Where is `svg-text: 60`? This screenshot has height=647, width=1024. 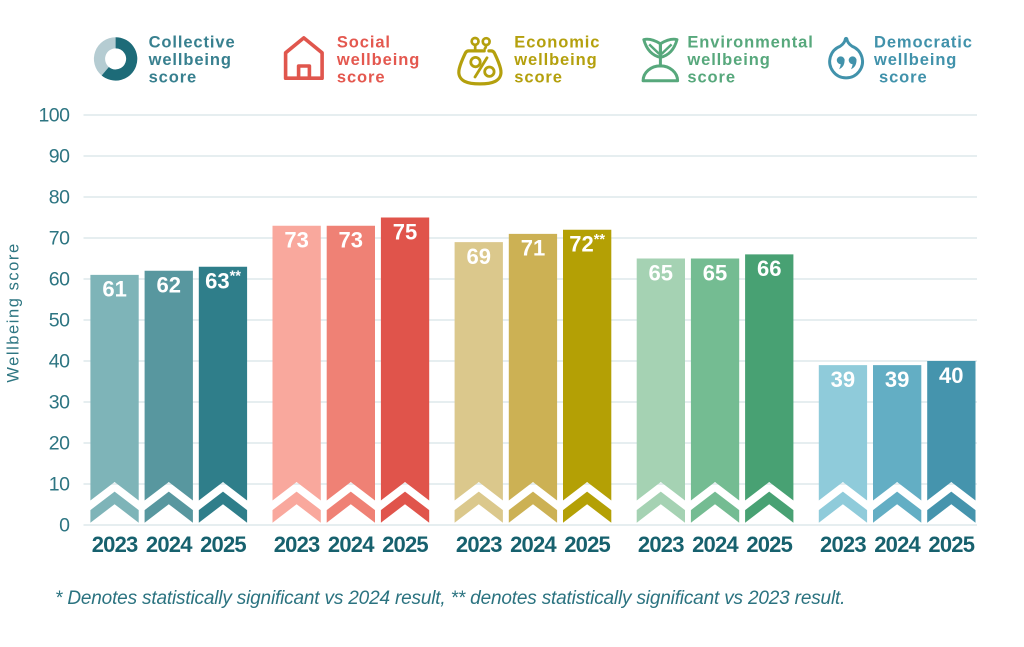 svg-text: 60 is located at coordinates (59, 280).